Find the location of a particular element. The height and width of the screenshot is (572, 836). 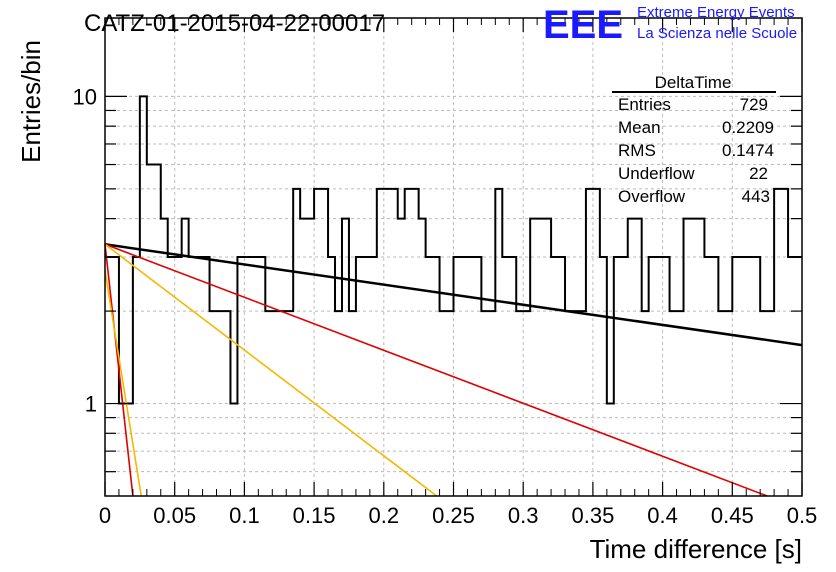

x-tick-label: 0.45 is located at coordinates (732, 515).